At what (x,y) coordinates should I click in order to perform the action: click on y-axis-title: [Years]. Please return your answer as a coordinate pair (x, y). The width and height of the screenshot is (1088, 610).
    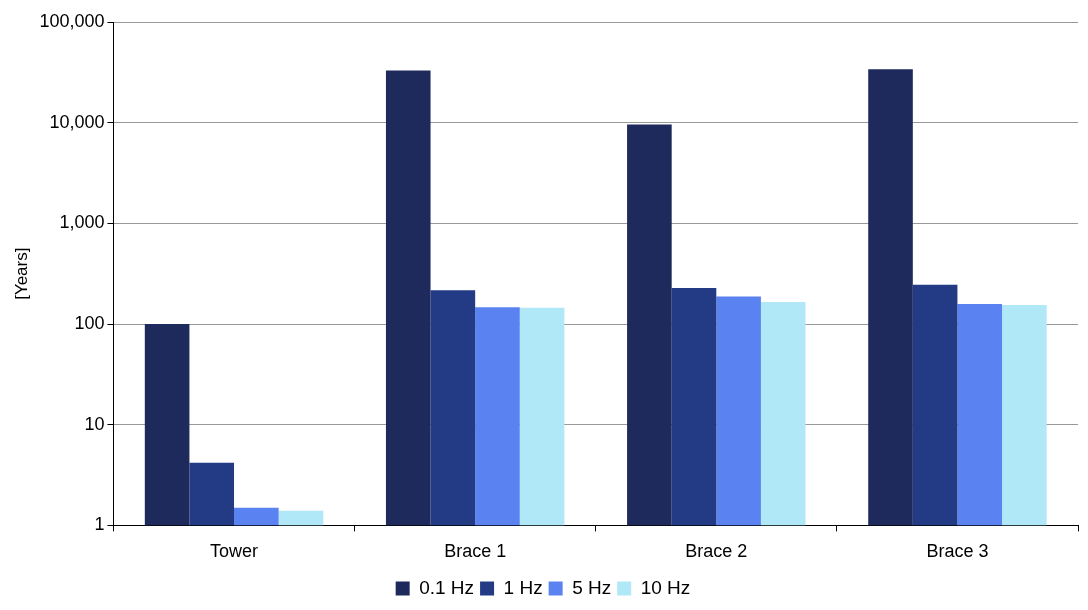
    Looking at the image, I should click on (21, 273).